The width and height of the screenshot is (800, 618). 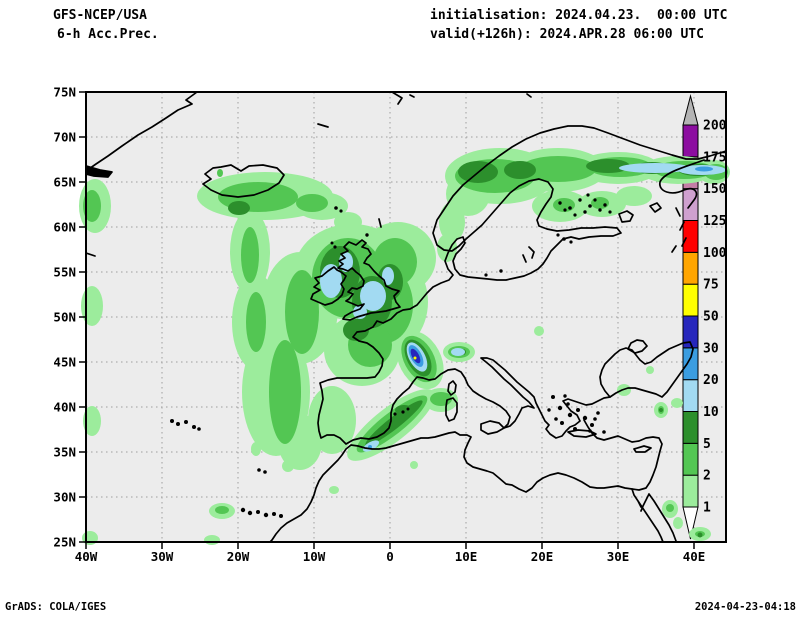 I want to click on colorbar-level-30: 30, so click(x=711, y=348).